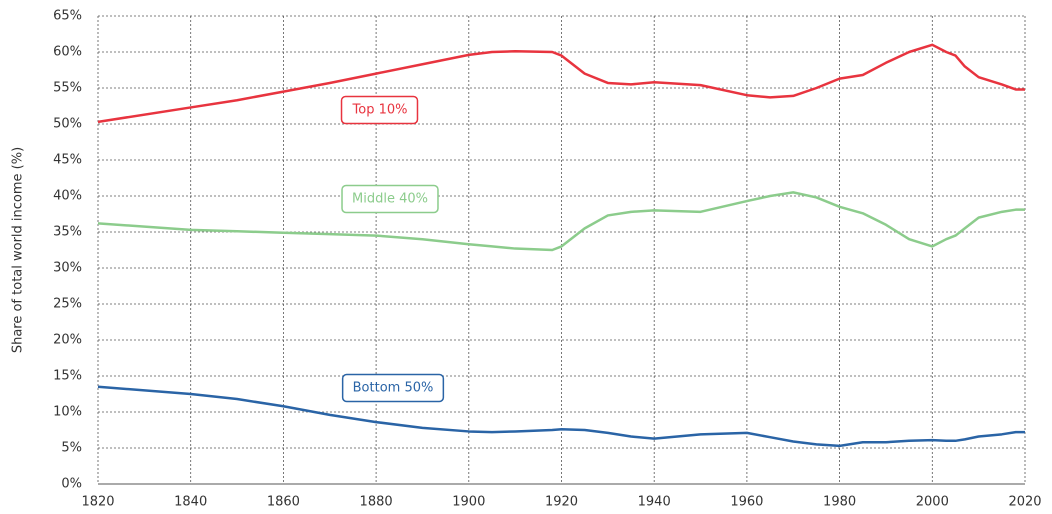 This screenshot has height=514, width=1052. Describe the element at coordinates (283, 502) in the screenshot. I see `x-tick-label: 1860` at that location.